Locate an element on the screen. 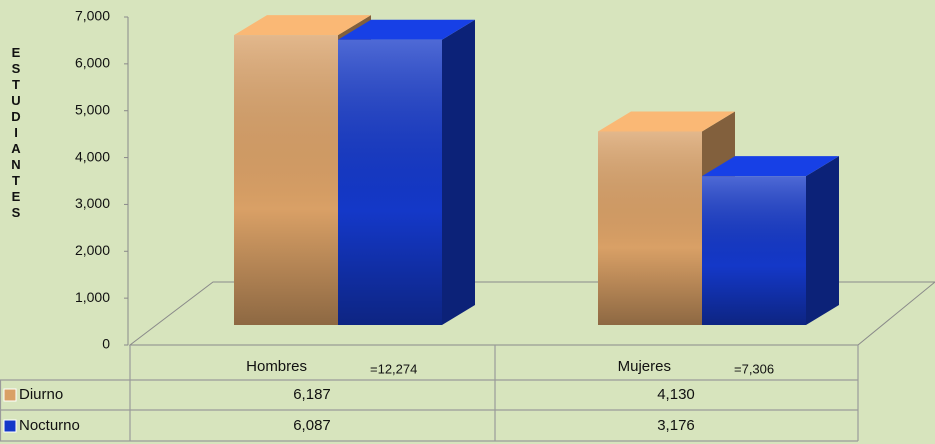  table-value: 6,187 is located at coordinates (312, 394).